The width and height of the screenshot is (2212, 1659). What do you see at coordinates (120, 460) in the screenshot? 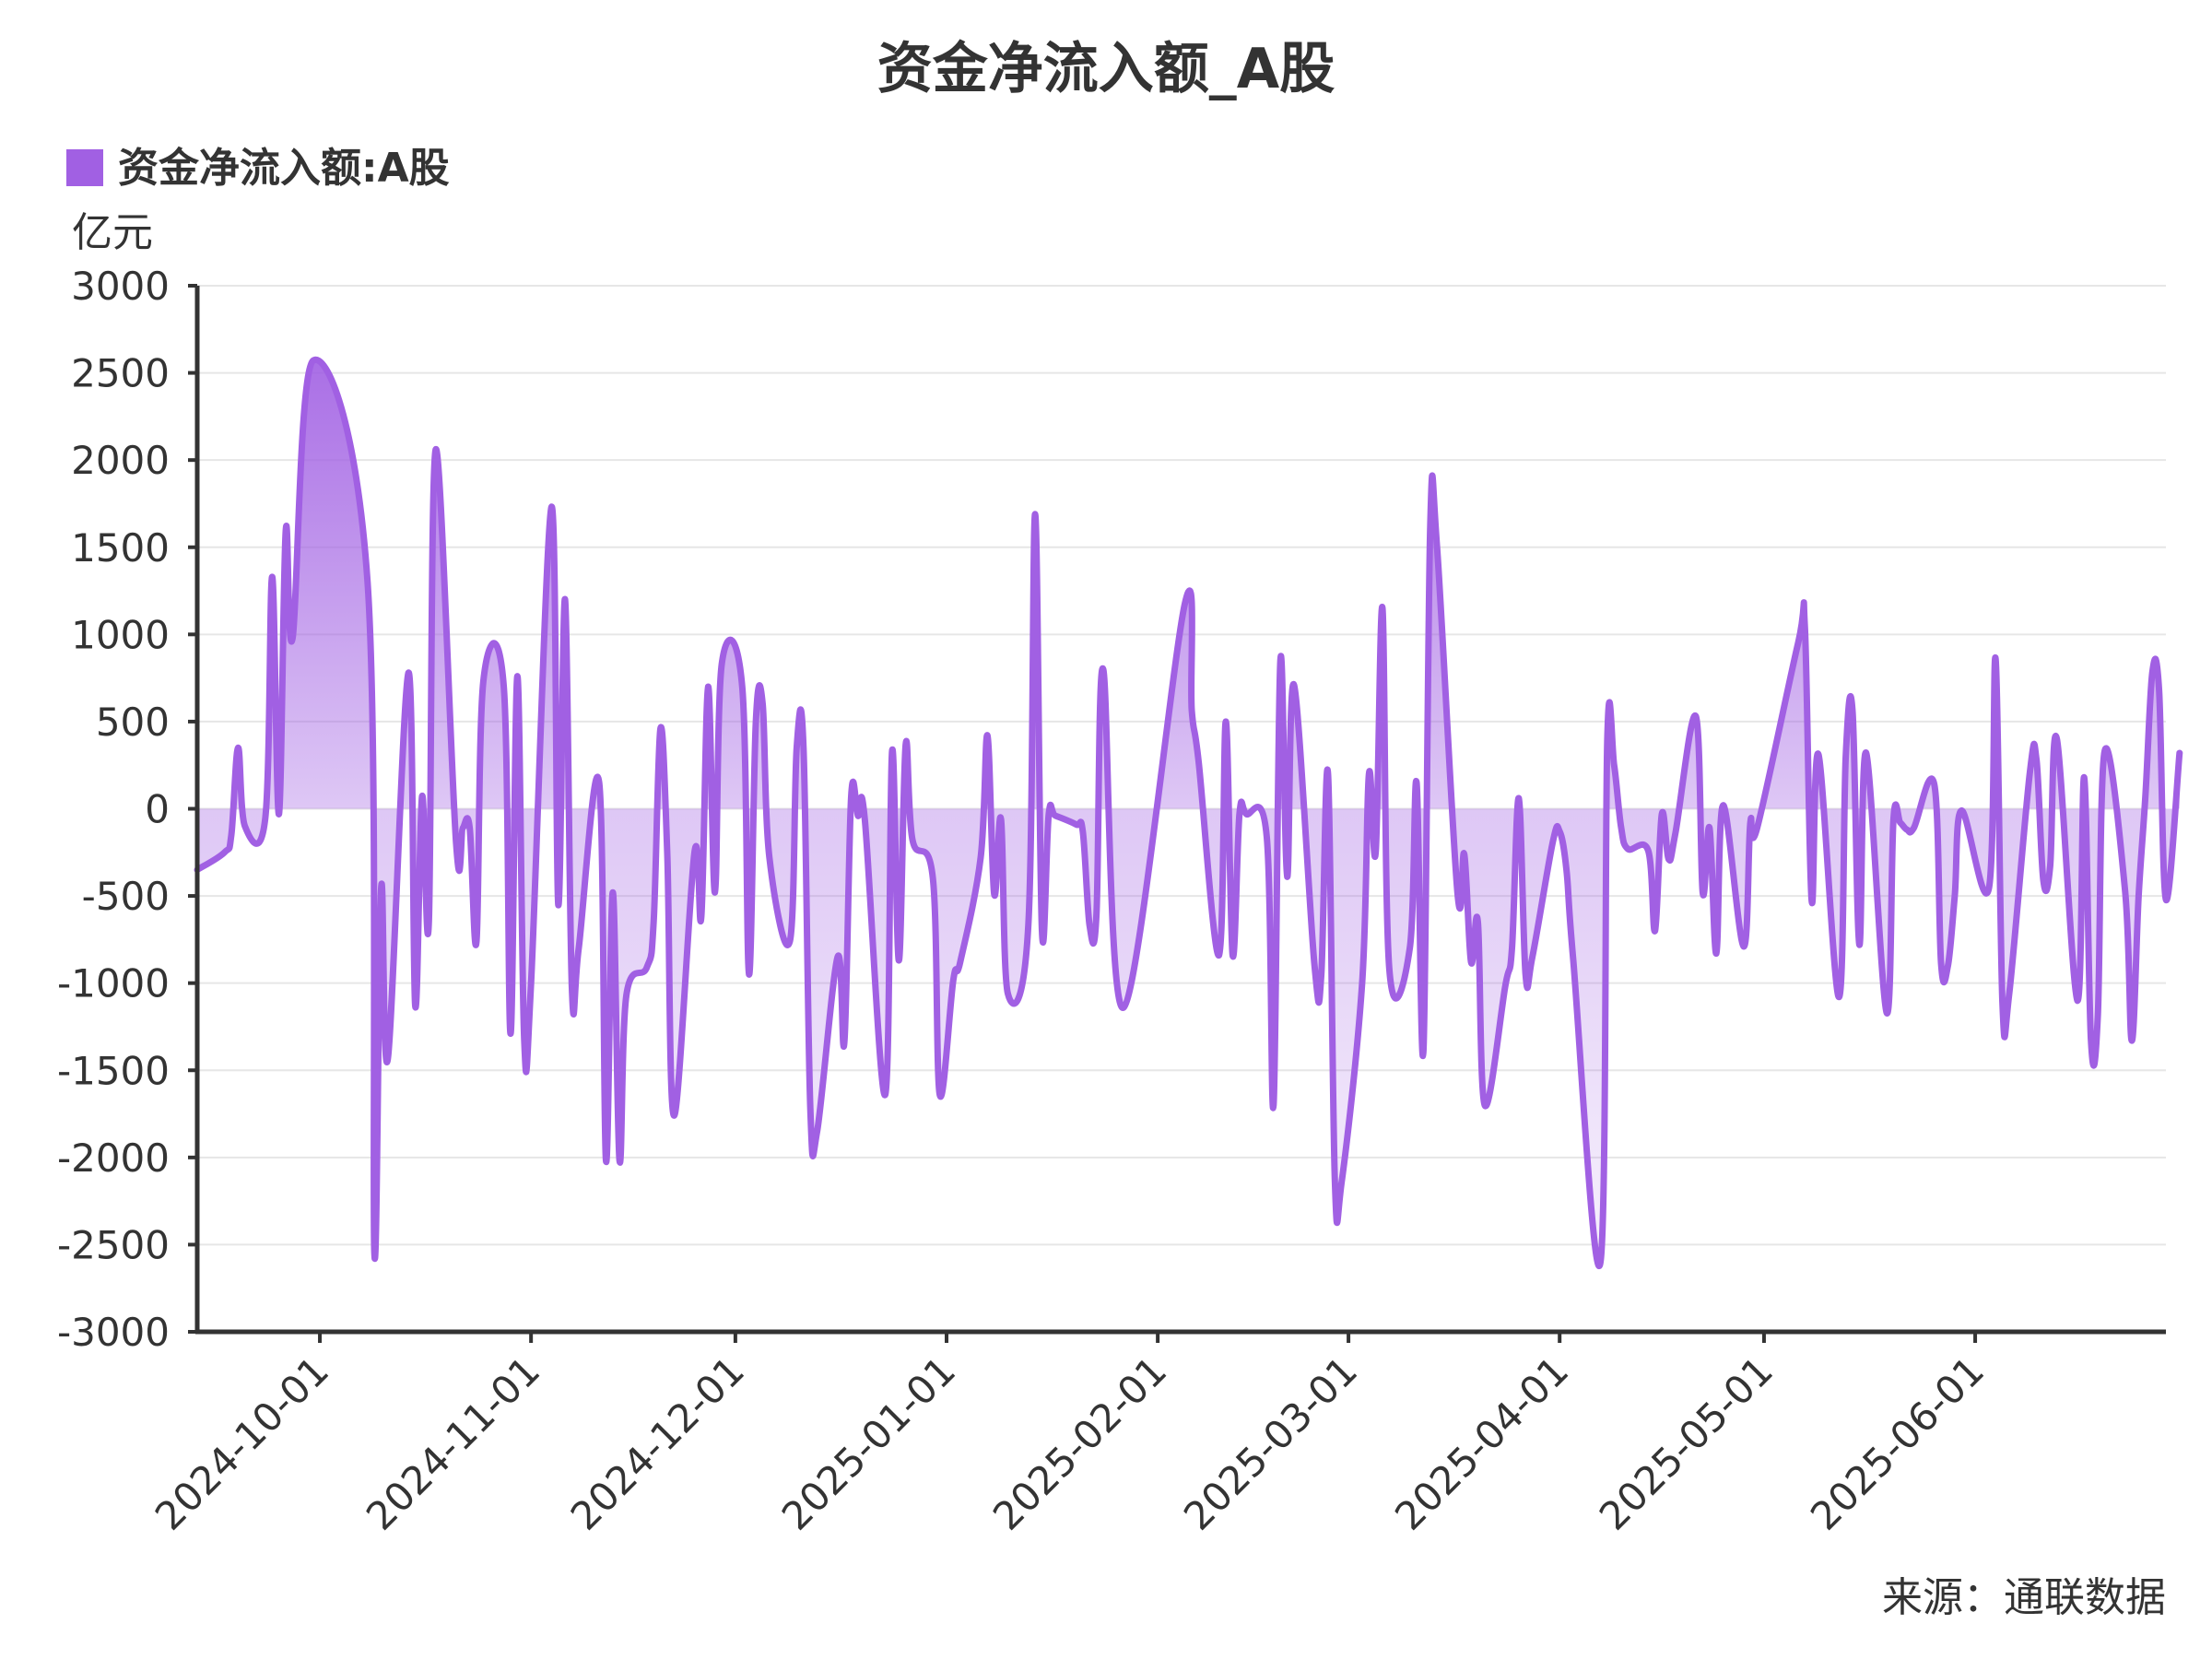
I see `y-tick-label: 2000` at bounding box center [120, 460].